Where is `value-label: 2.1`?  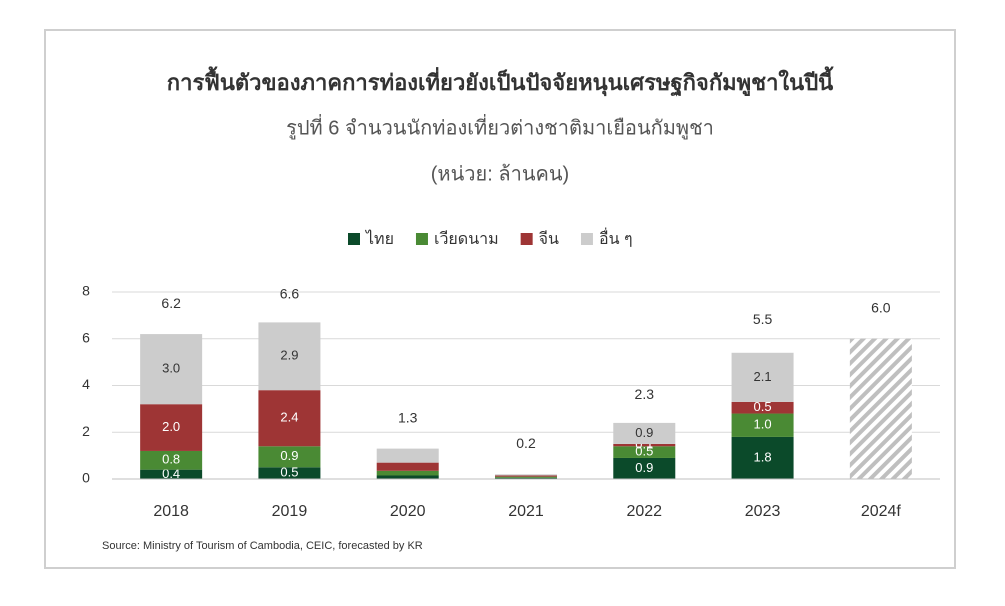
value-label: 2.1 is located at coordinates (763, 376).